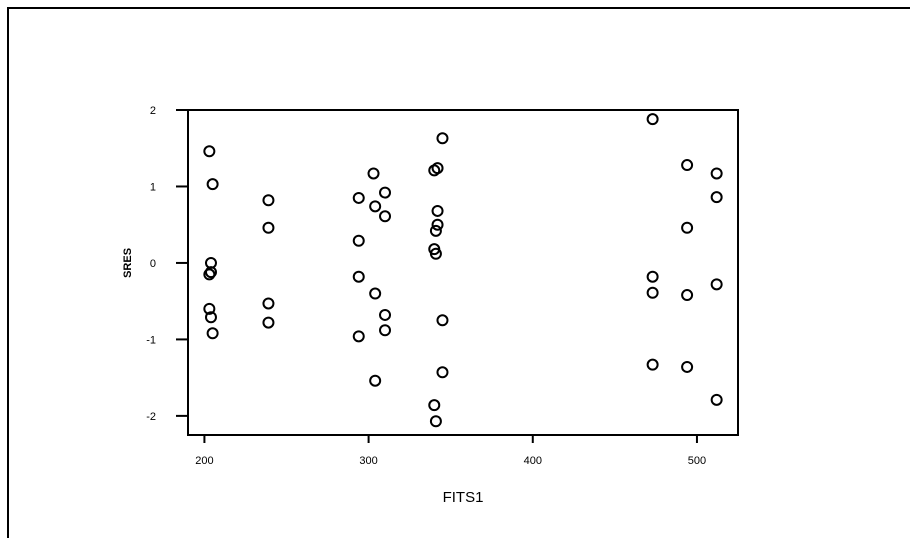 The height and width of the screenshot is (538, 910). Describe the element at coordinates (167, 264) in the screenshot. I see `y-axis: -2 -1 0 1 2` at that location.